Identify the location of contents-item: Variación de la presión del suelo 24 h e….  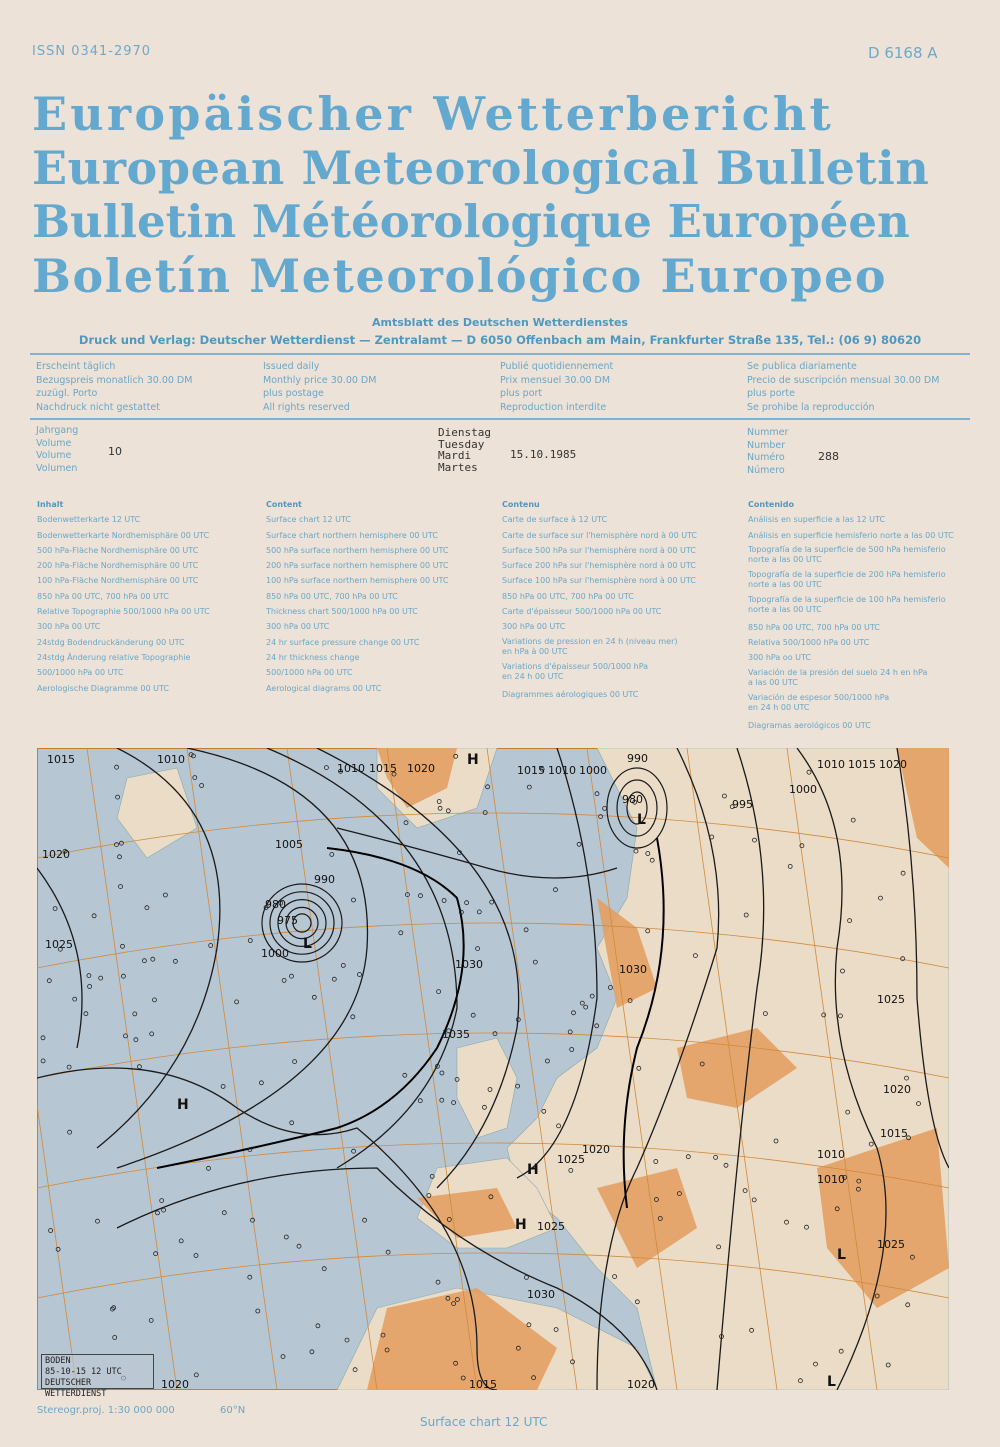
(838, 677).